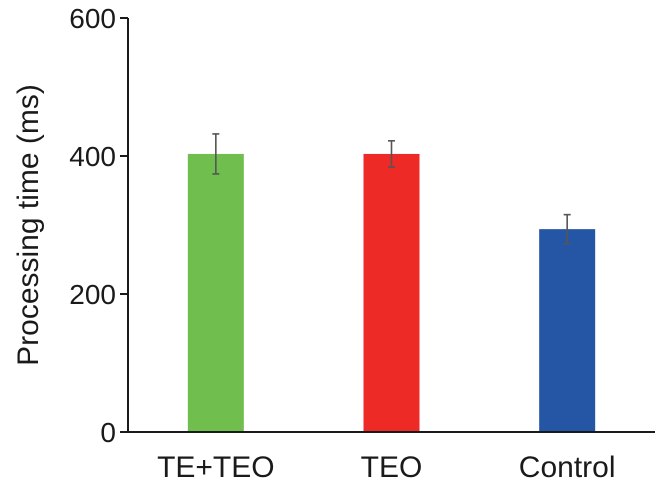 This screenshot has height=490, width=662. Describe the element at coordinates (567, 467) in the screenshot. I see `x-tick-label: Control` at that location.